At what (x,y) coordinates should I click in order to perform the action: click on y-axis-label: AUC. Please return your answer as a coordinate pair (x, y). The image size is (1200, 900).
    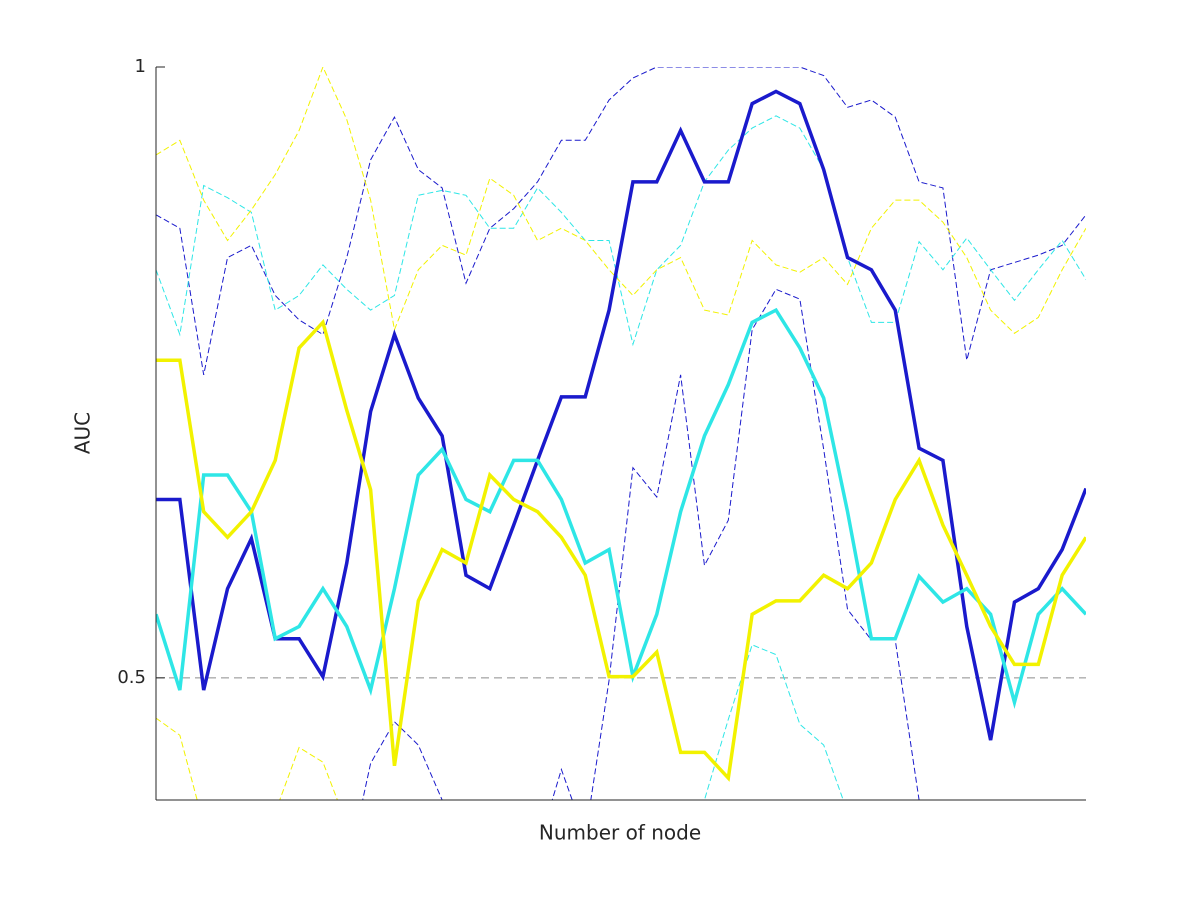
    Looking at the image, I should click on (83, 433).